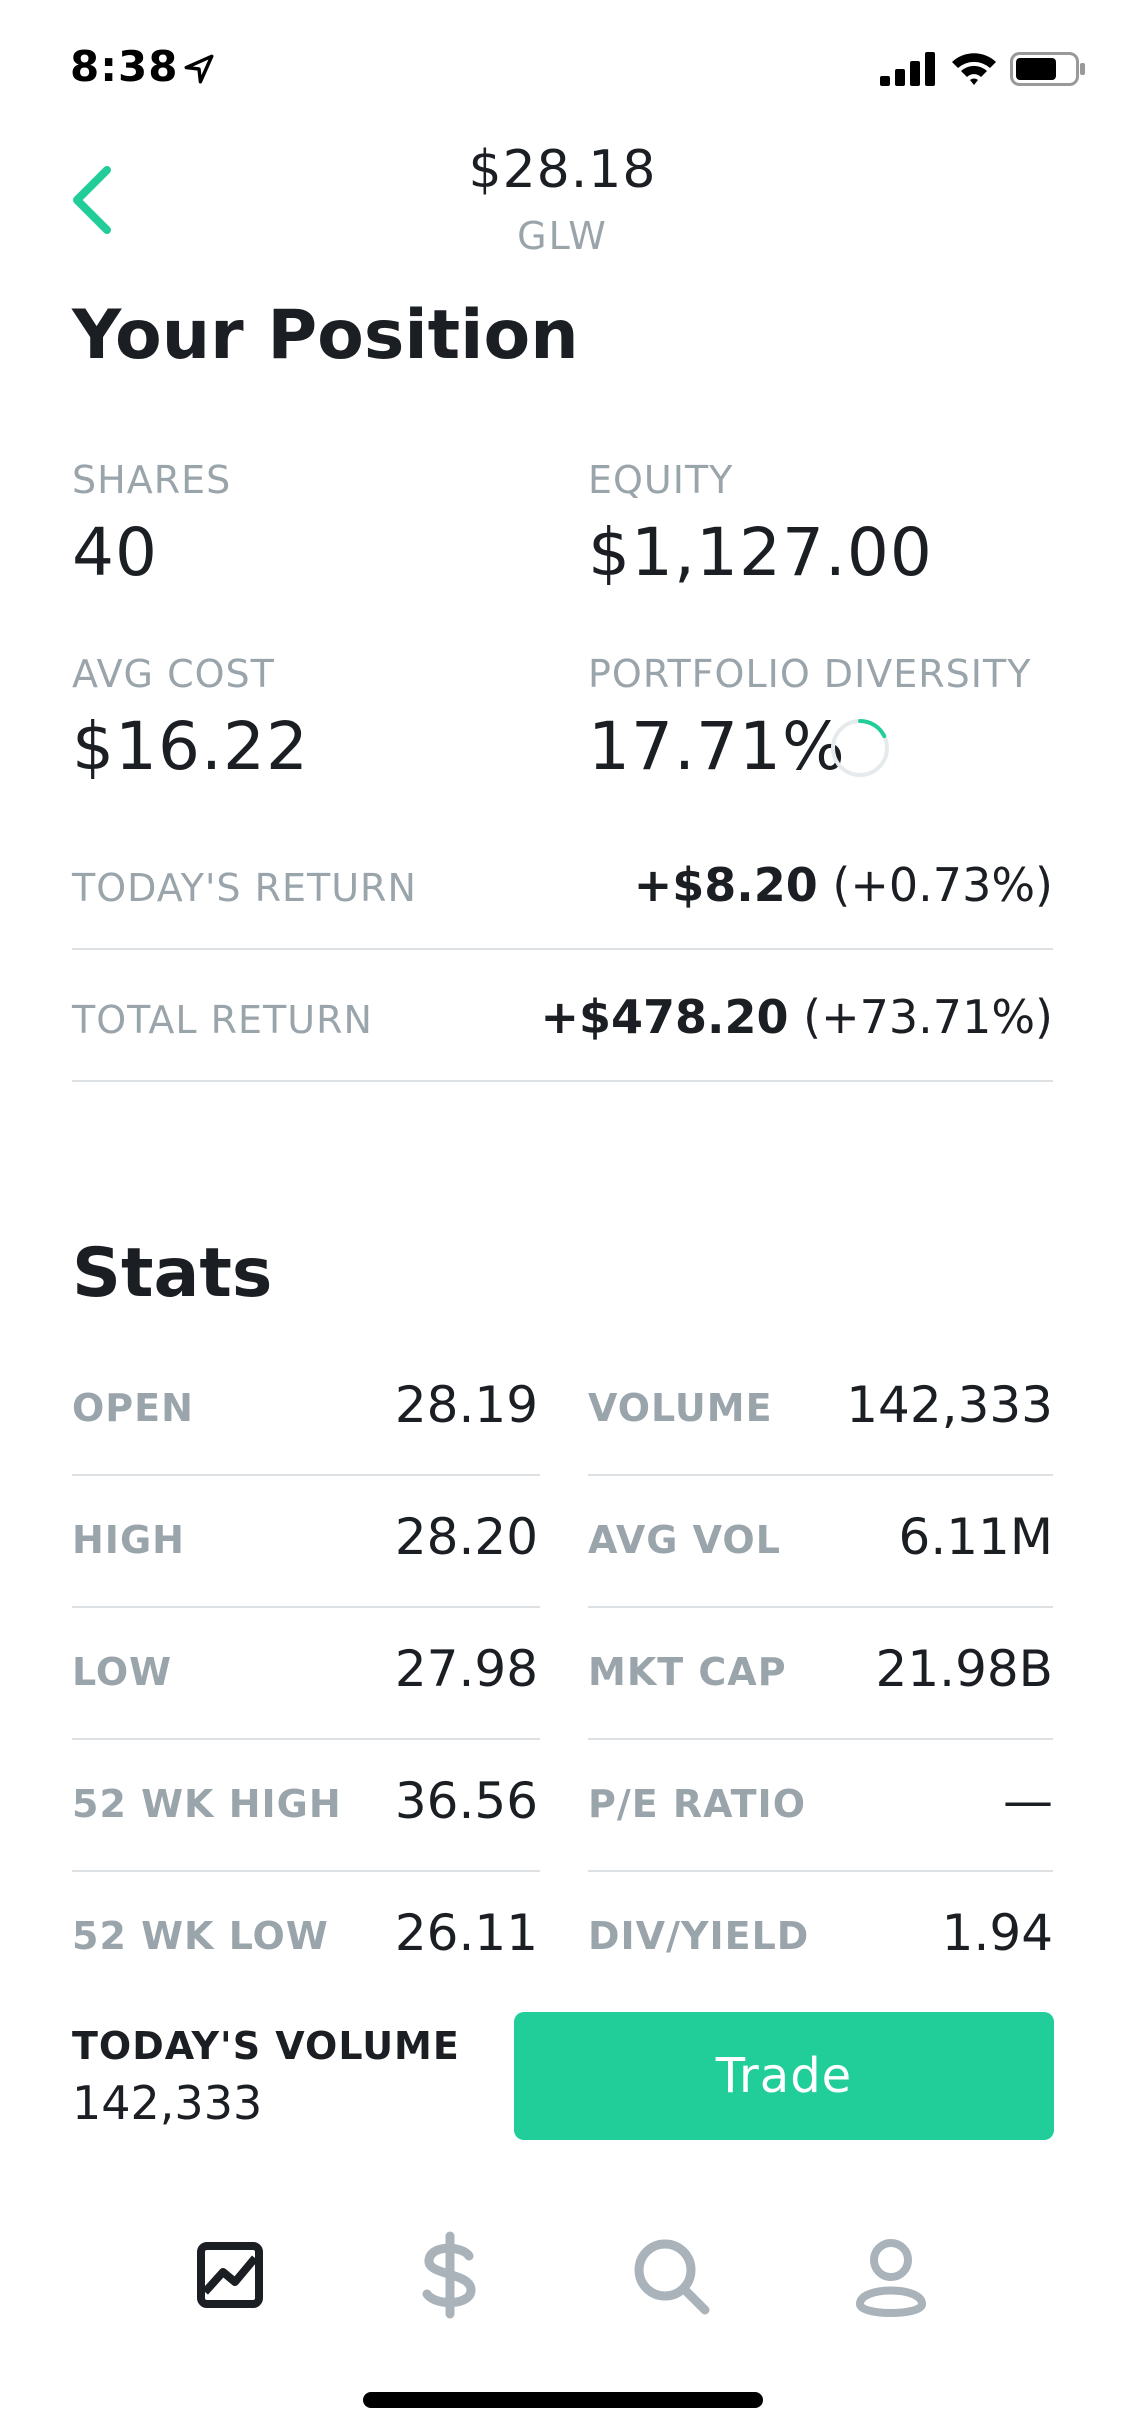  What do you see at coordinates (122, 1672) in the screenshot?
I see `stat-label: LOW` at bounding box center [122, 1672].